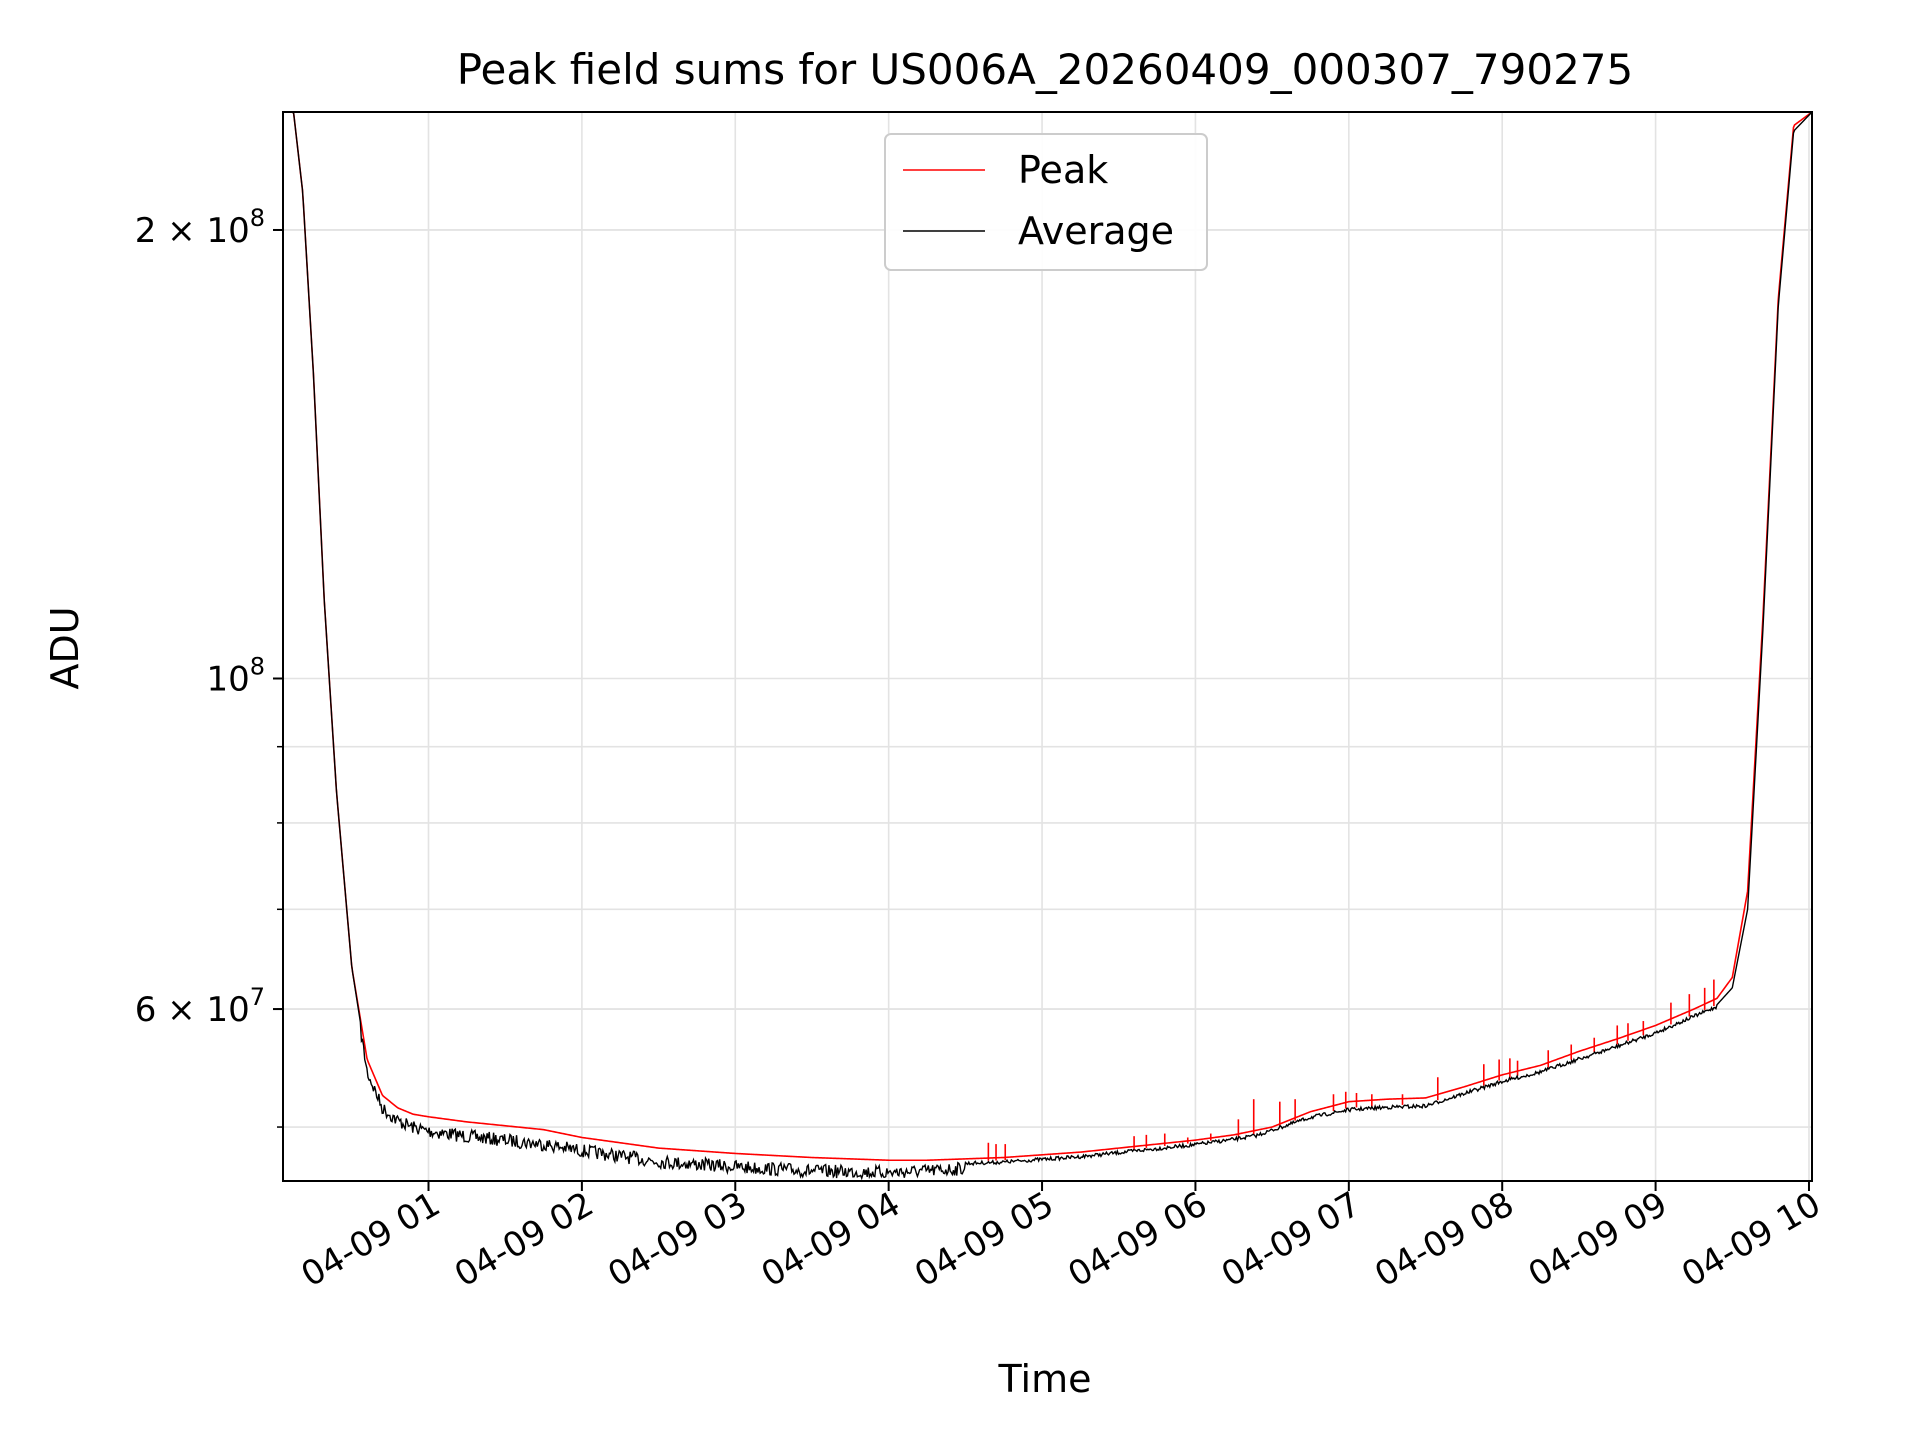 Image resolution: width=1920 pixels, height=1440 pixels. I want to click on y-axis-label: ADU, so click(65, 647).